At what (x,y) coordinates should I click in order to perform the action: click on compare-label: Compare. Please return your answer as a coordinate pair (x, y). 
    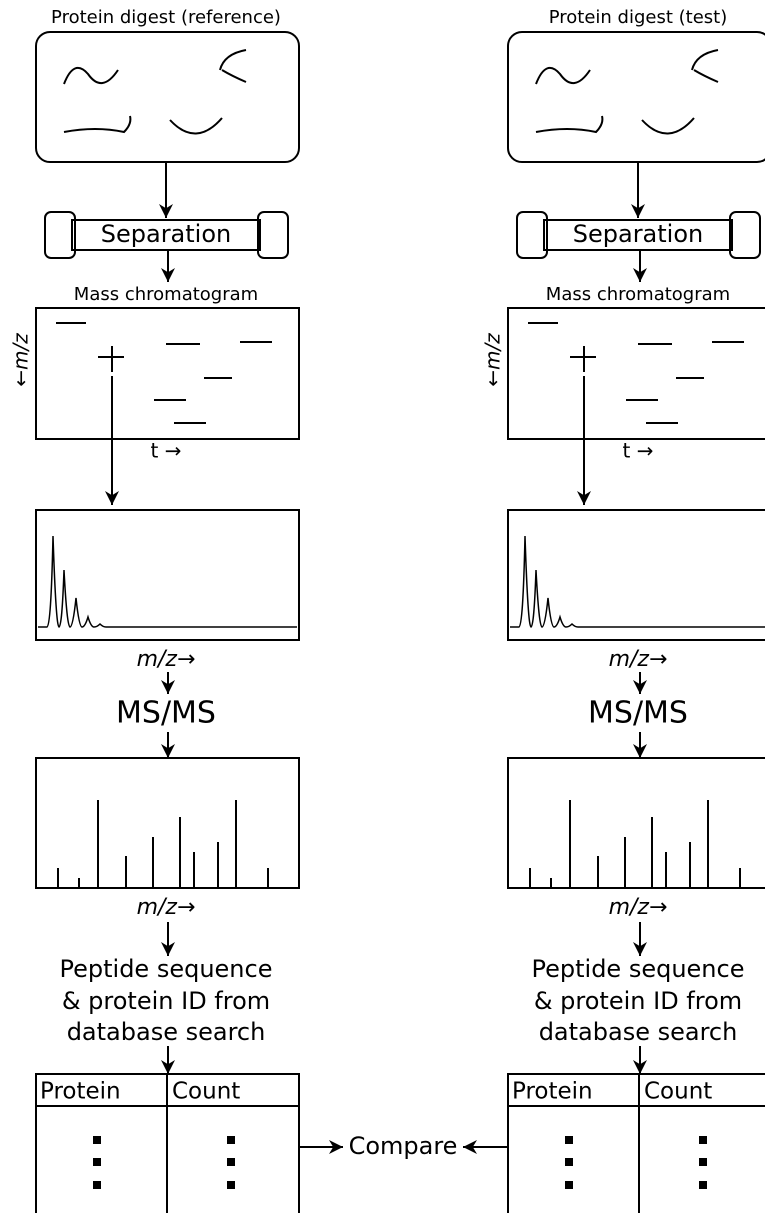
    Looking at the image, I should click on (403, 1146).